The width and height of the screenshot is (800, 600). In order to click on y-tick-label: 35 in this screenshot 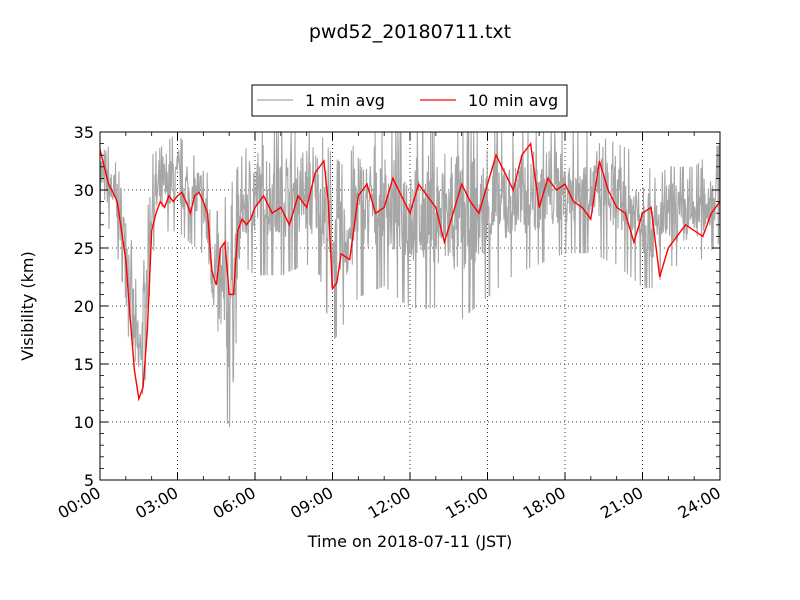, I will do `click(84, 132)`.